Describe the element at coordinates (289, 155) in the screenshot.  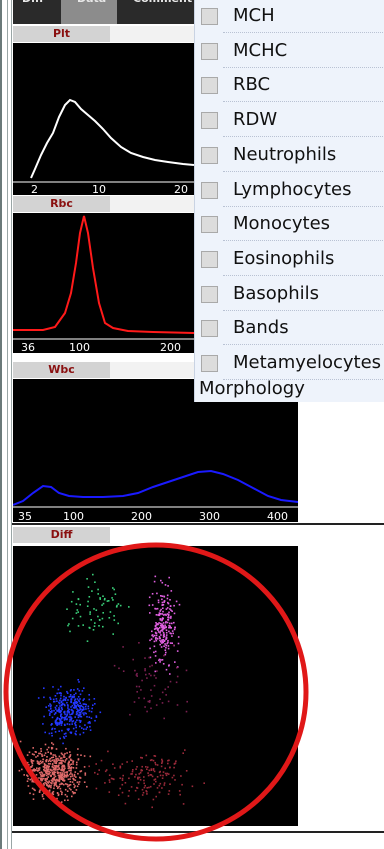
I see `menu-item-neutrophils: Neutrophils` at that location.